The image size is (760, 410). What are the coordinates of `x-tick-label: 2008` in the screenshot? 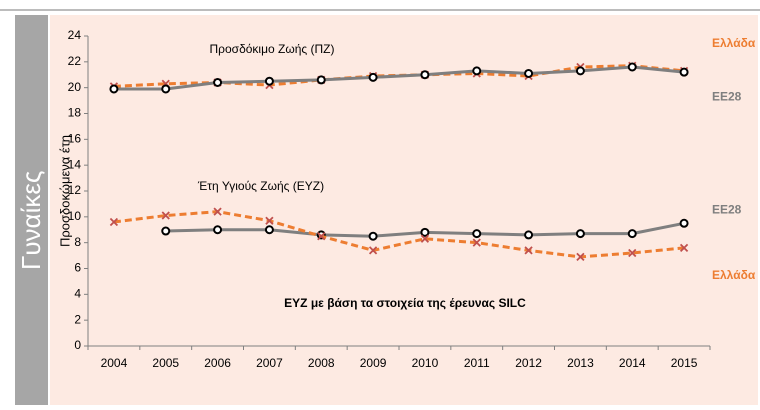 It's located at (321, 363).